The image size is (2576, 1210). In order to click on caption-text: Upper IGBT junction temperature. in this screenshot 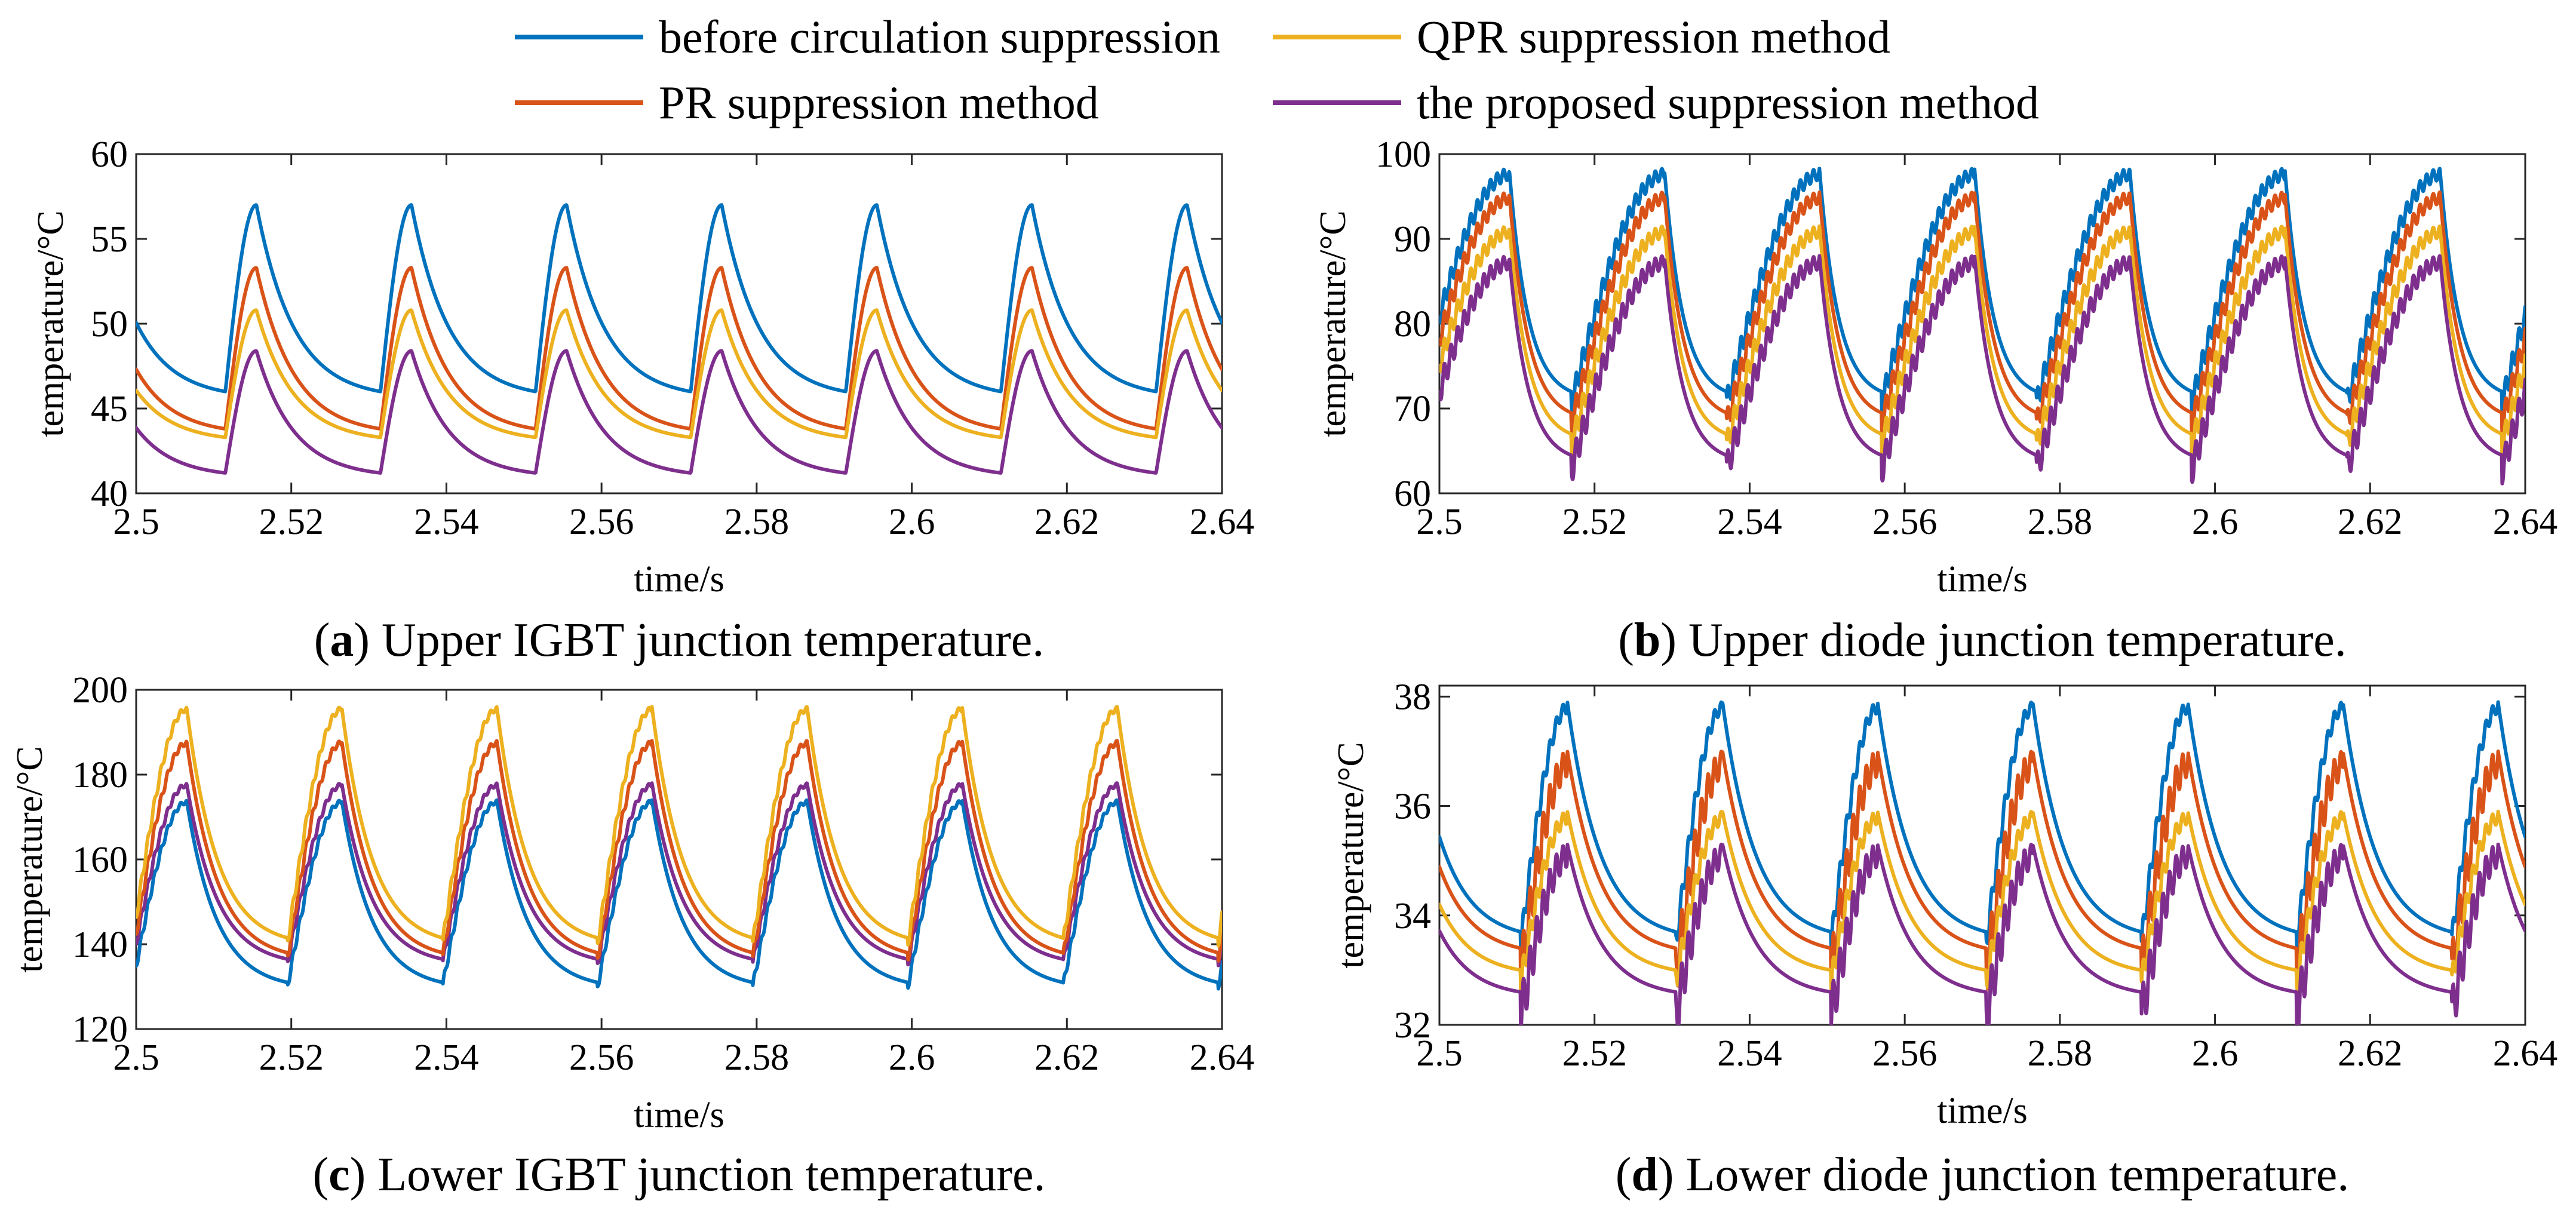, I will do `click(707, 641)`.